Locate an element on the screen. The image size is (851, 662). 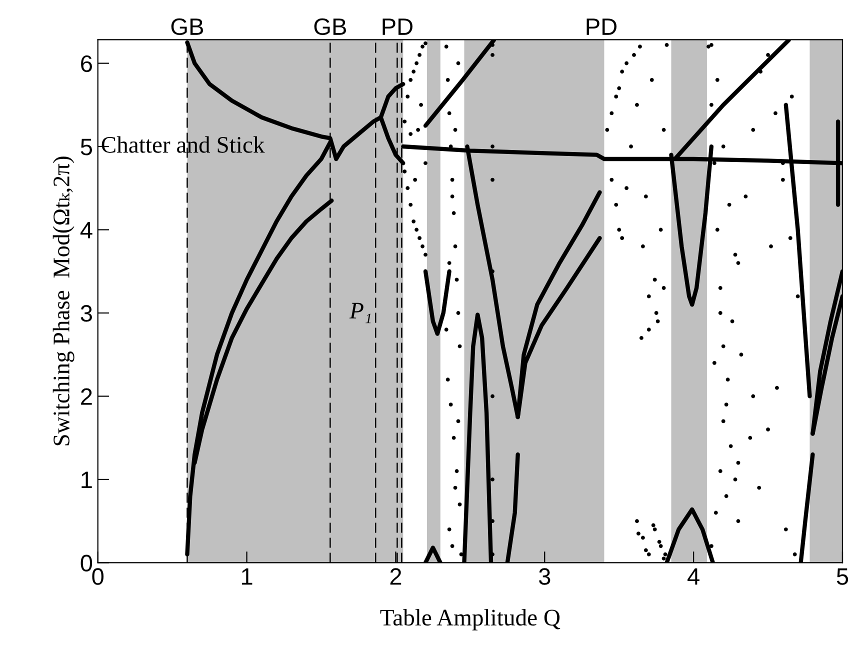
x-tick-label: 5 is located at coordinates (842, 576).